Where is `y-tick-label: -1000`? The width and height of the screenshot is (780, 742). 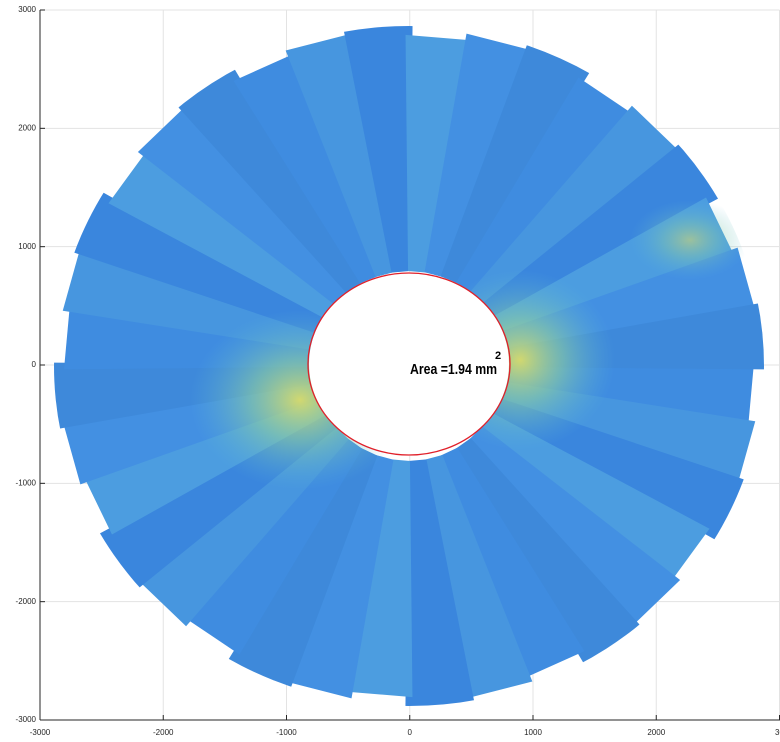 y-tick-label: -1000 is located at coordinates (26, 482).